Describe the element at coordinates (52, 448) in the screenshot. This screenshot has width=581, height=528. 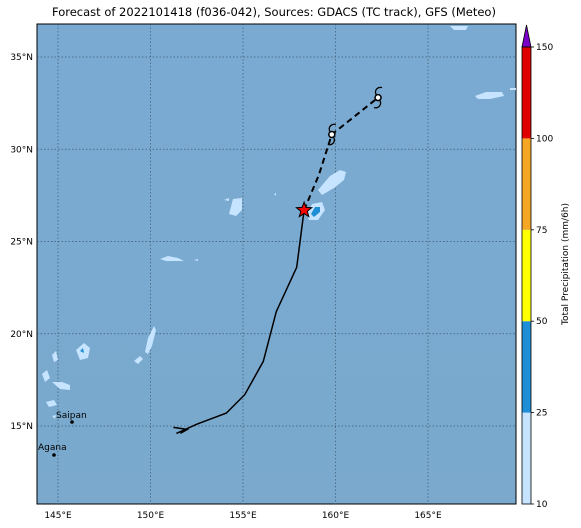
I see `place-label-agana: Agana` at that location.